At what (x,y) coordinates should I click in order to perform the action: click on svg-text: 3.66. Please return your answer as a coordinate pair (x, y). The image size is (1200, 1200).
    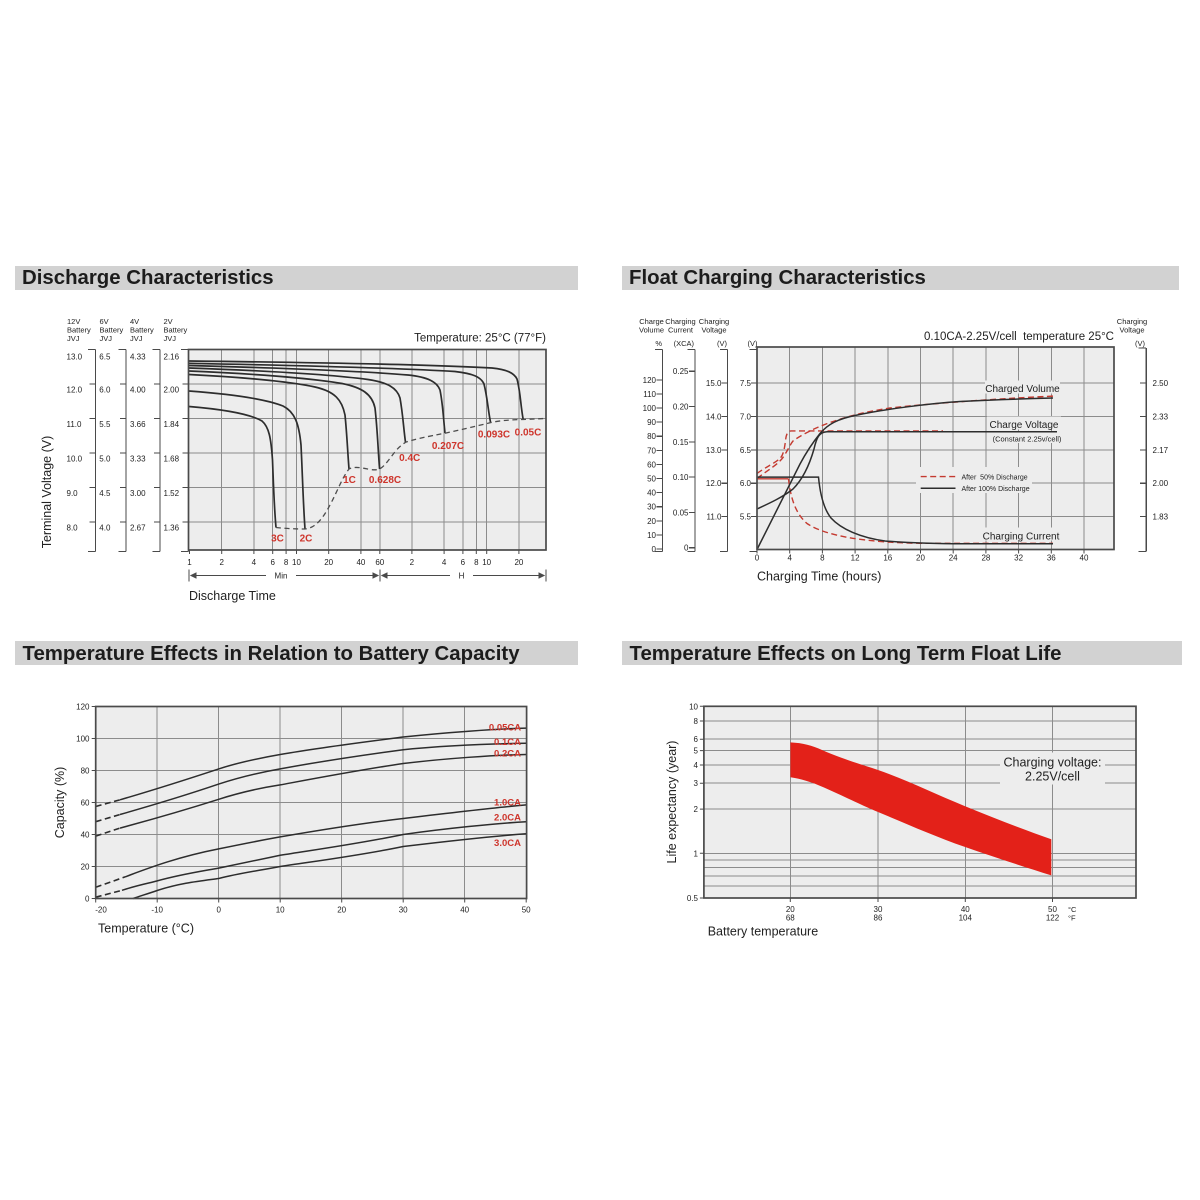
    Looking at the image, I should click on (138, 424).